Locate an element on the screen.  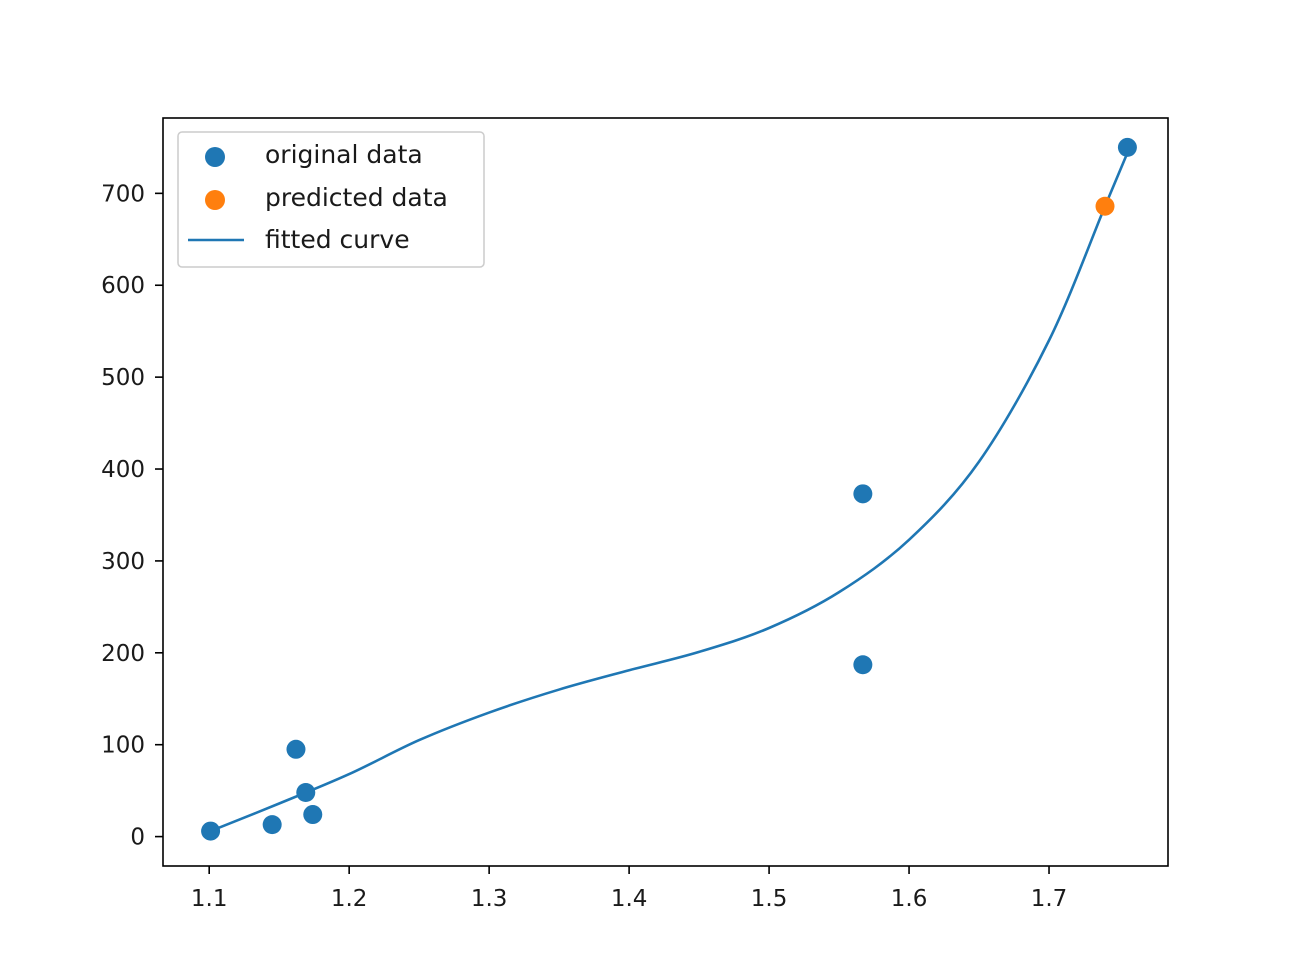
legend-label-fitted-curve: fitted curve is located at coordinates (337, 239).